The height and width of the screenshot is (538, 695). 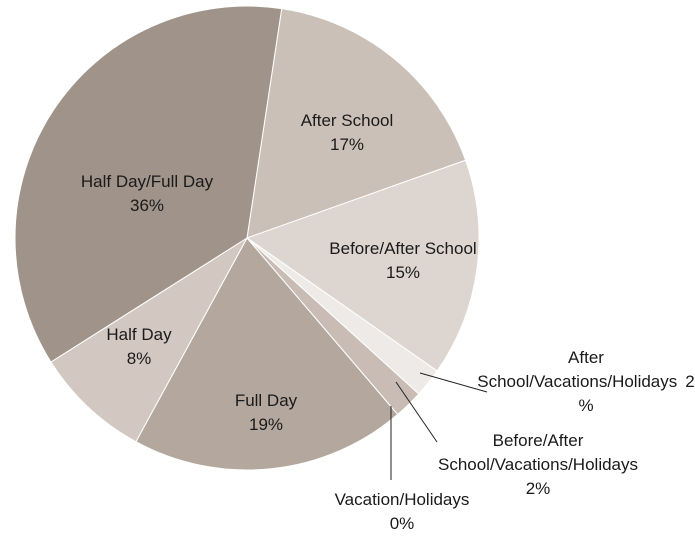 I want to click on leader-lines, so click(x=439, y=426).